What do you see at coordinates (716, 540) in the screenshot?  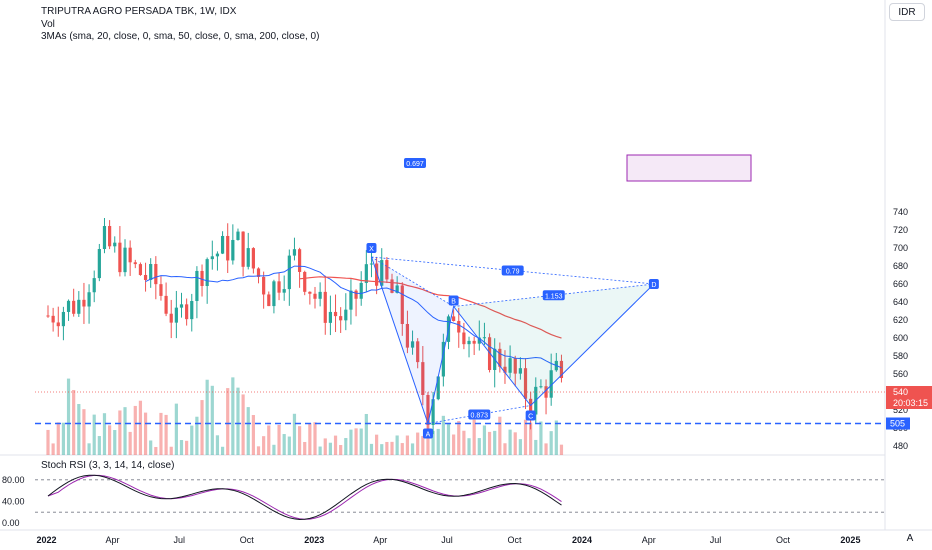 I see `time-axis-label: Jul` at bounding box center [716, 540].